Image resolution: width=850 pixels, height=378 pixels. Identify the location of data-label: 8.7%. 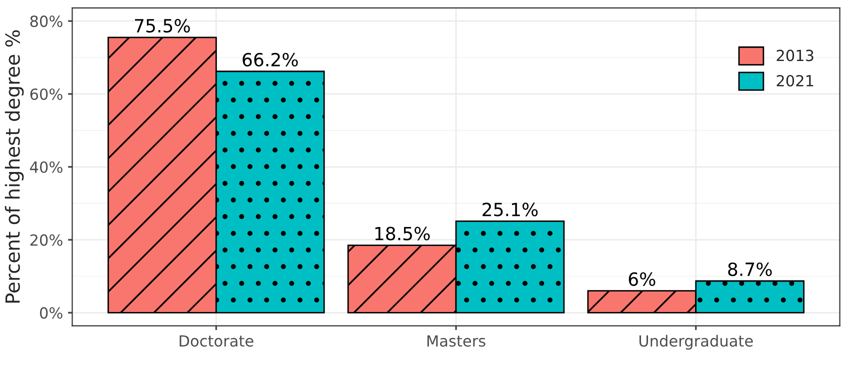
(750, 269).